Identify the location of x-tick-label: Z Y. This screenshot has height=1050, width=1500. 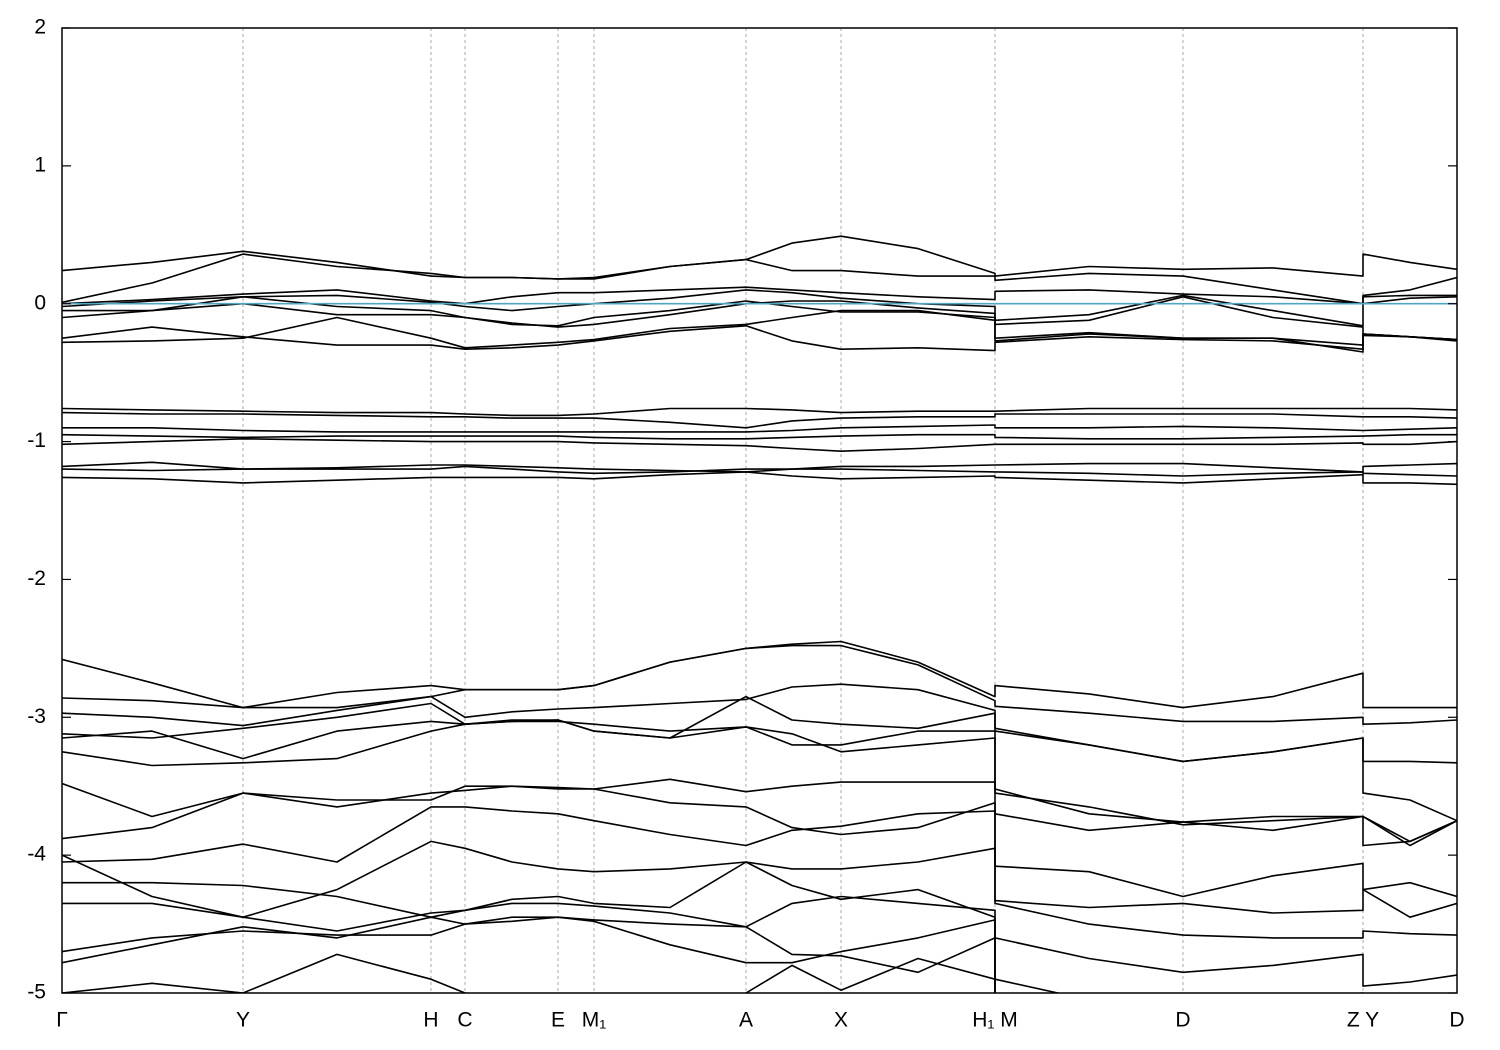
(1363, 1020).